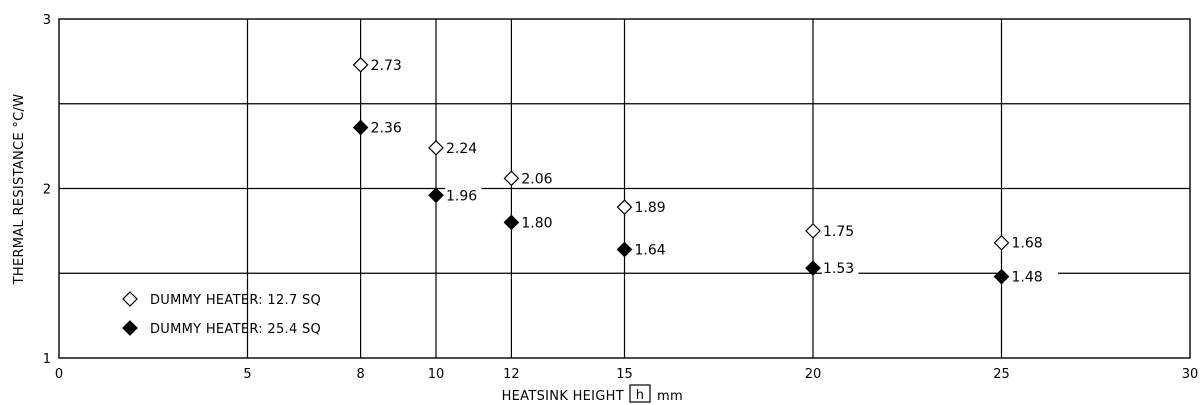 This screenshot has height=405, width=1201. I want to click on data-label: 1.64, so click(650, 251).